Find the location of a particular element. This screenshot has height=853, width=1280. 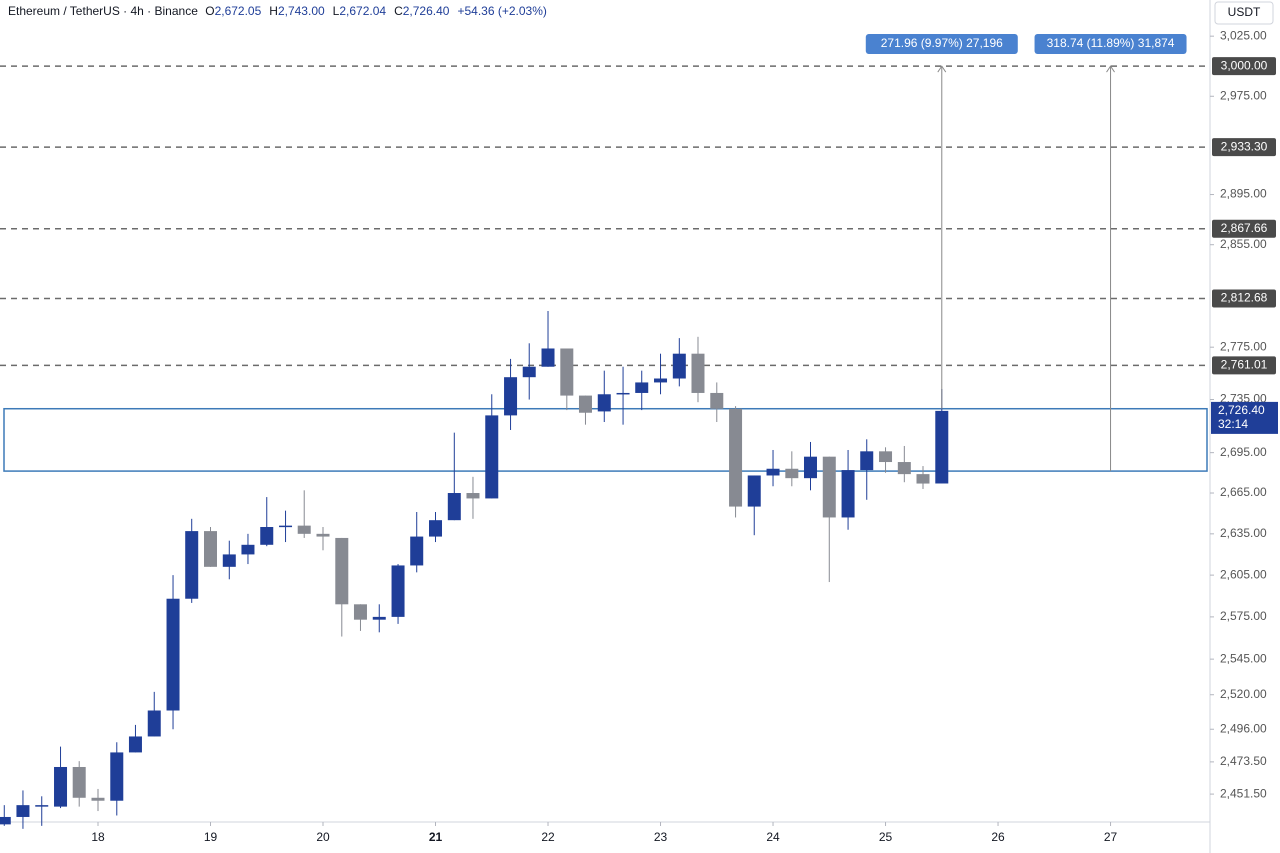

x-tick-label: 20 is located at coordinates (323, 837).